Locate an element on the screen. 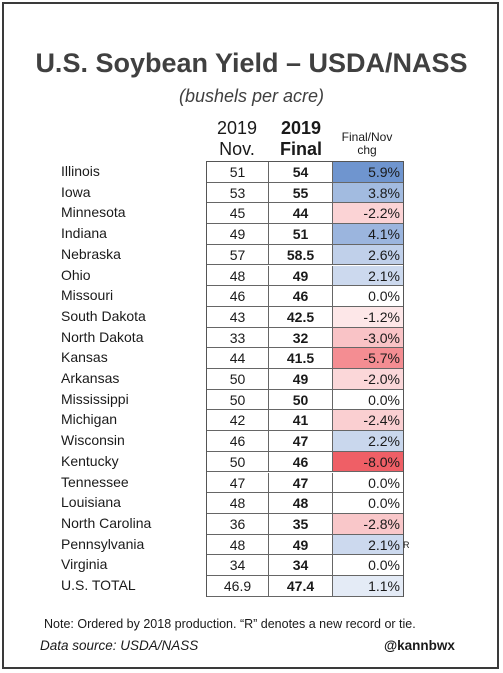 The width and height of the screenshot is (503, 673). state-label: Louisiana is located at coordinates (91, 502).